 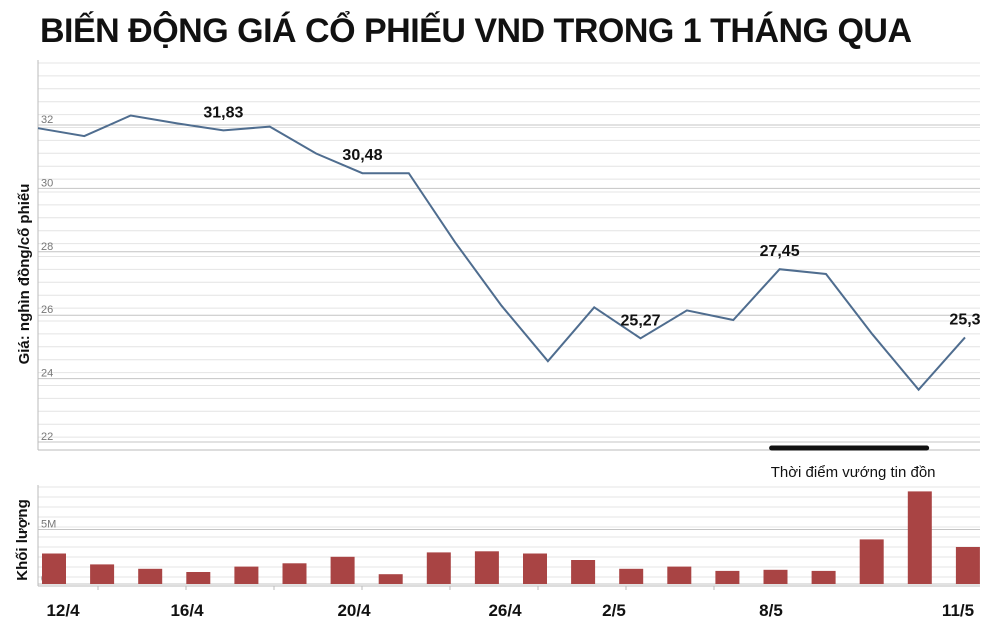 I want to click on price-data-label: 25,27, so click(x=641, y=320).